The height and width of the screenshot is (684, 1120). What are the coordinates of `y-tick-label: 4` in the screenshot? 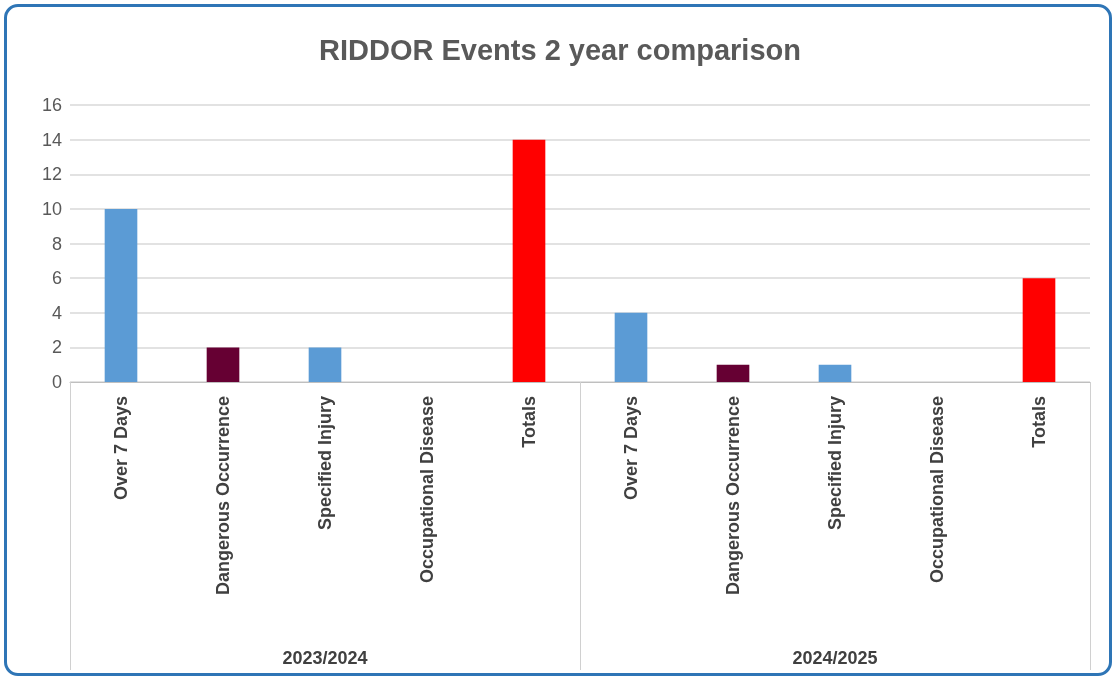 It's located at (56, 312).